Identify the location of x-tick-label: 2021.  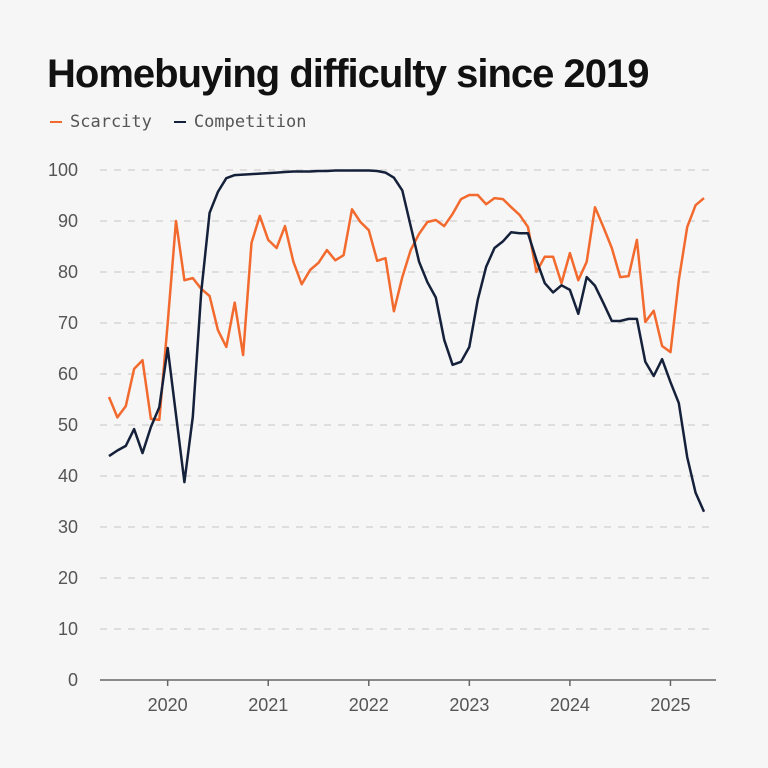
(268, 705).